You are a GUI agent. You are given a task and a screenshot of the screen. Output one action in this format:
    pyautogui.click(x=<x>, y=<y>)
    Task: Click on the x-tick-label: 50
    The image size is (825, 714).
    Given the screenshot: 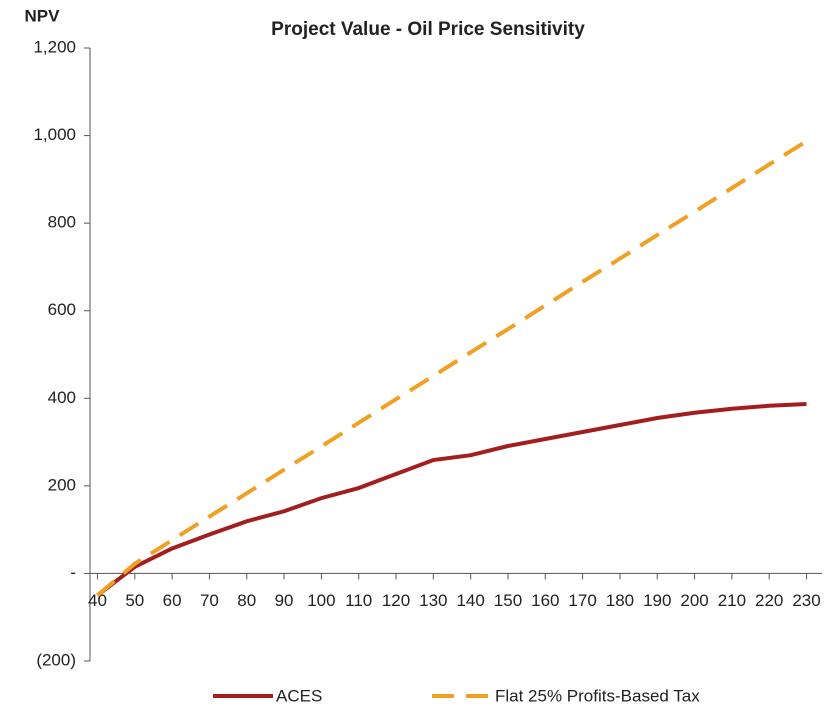 What is the action you would take?
    pyautogui.click(x=134, y=600)
    